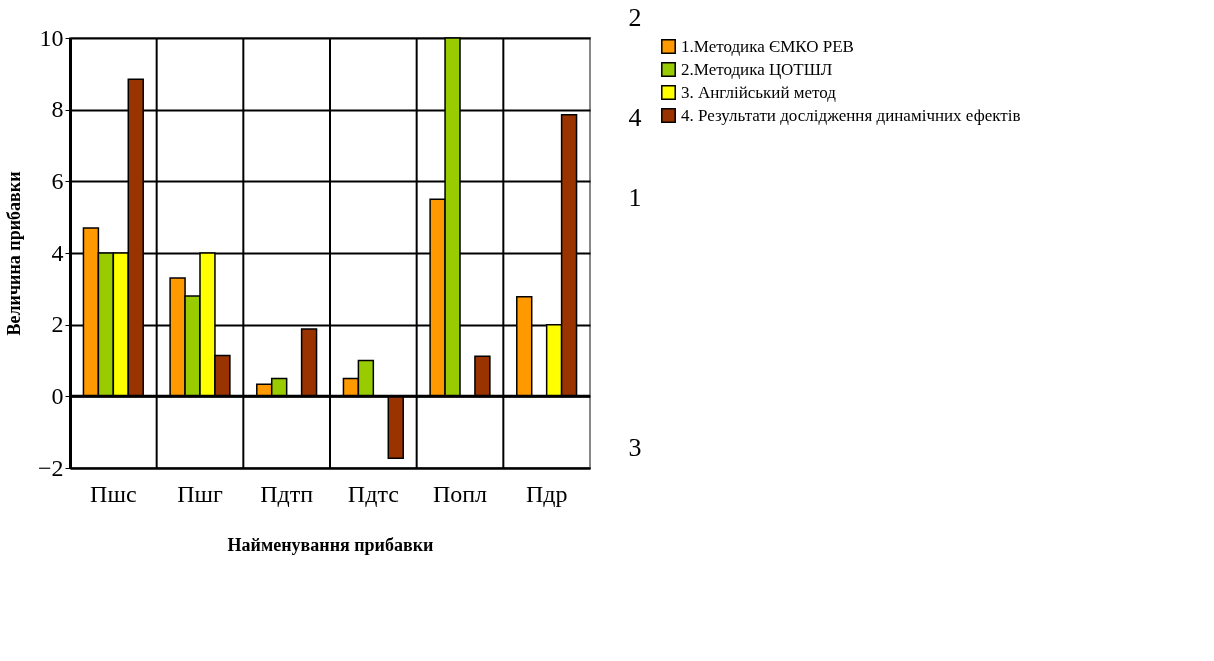  I want to click on x-tick-label: Пдтс, so click(373, 493).